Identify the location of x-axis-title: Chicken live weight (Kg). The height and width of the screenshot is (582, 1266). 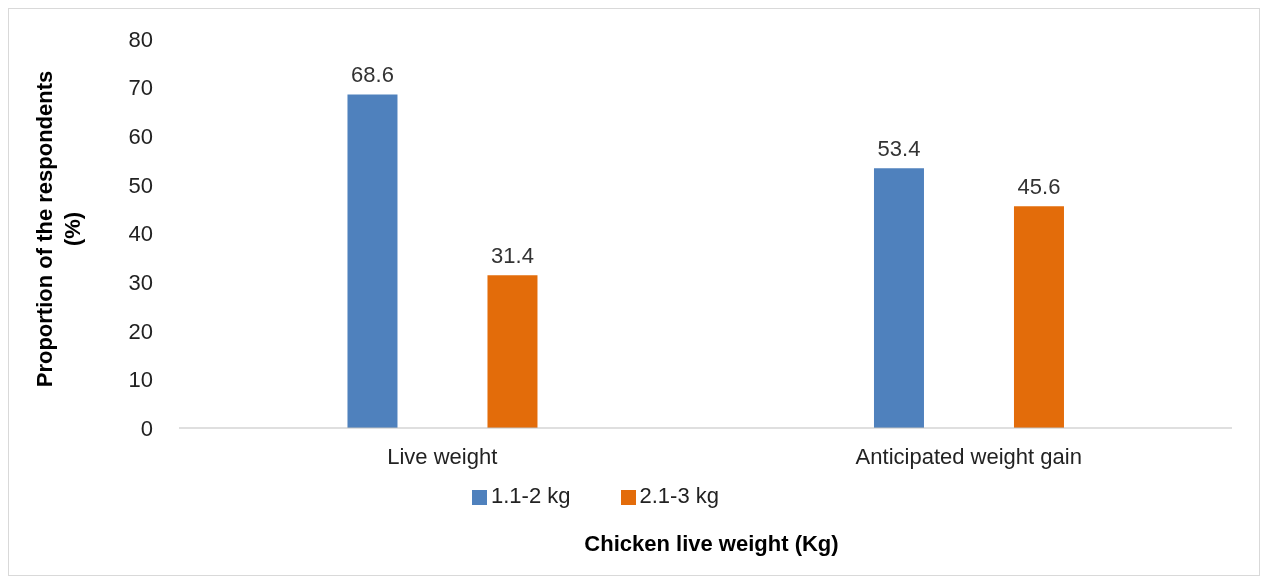
(711, 544).